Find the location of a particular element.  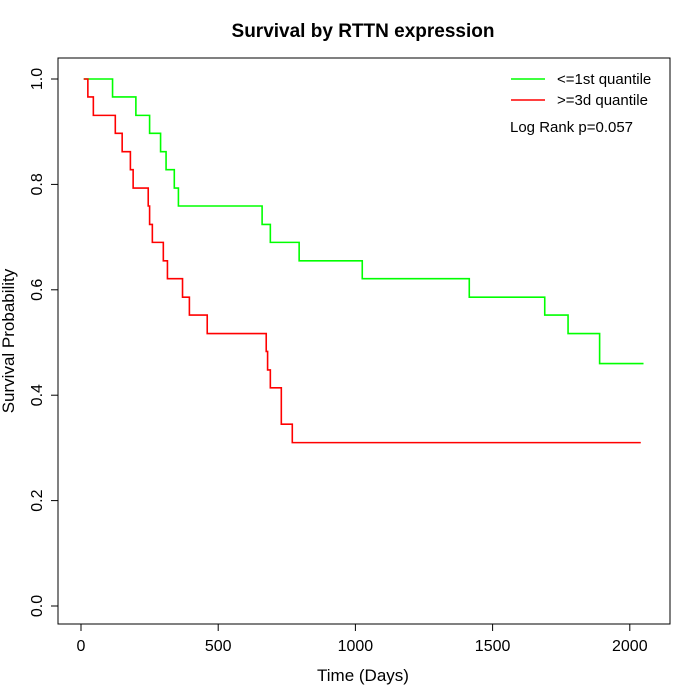

x-axis: 0 500 1000 1500 2000 is located at coordinates (362, 639).